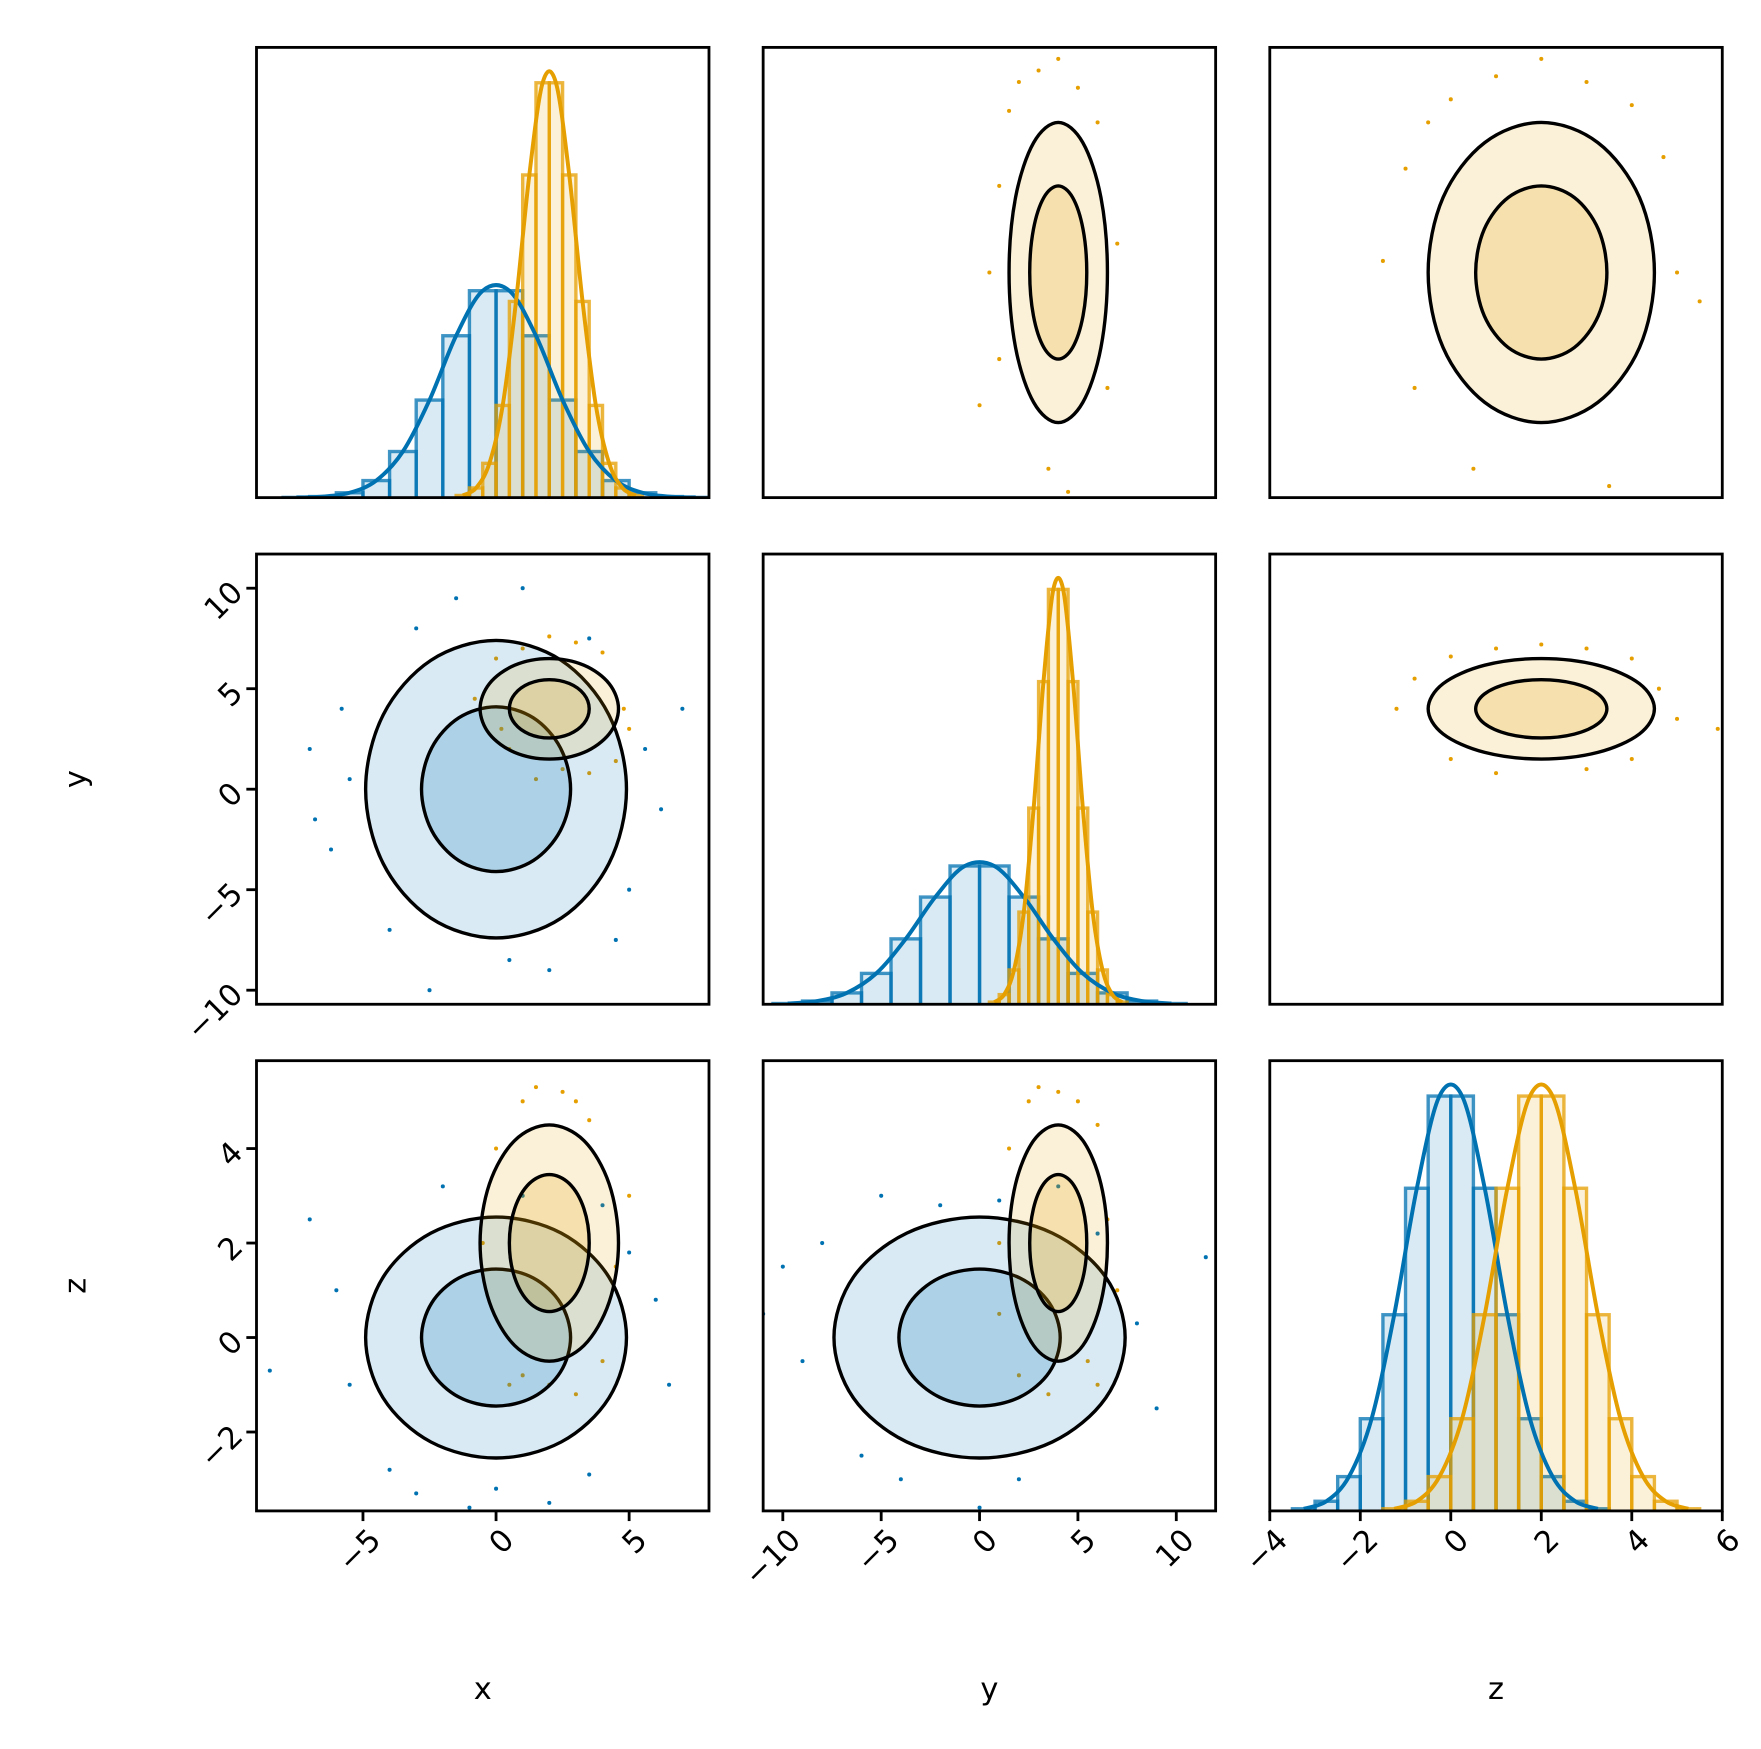 The height and width of the screenshot is (1749, 1761). I want to click on y-axis-label: y, so click(76, 779).